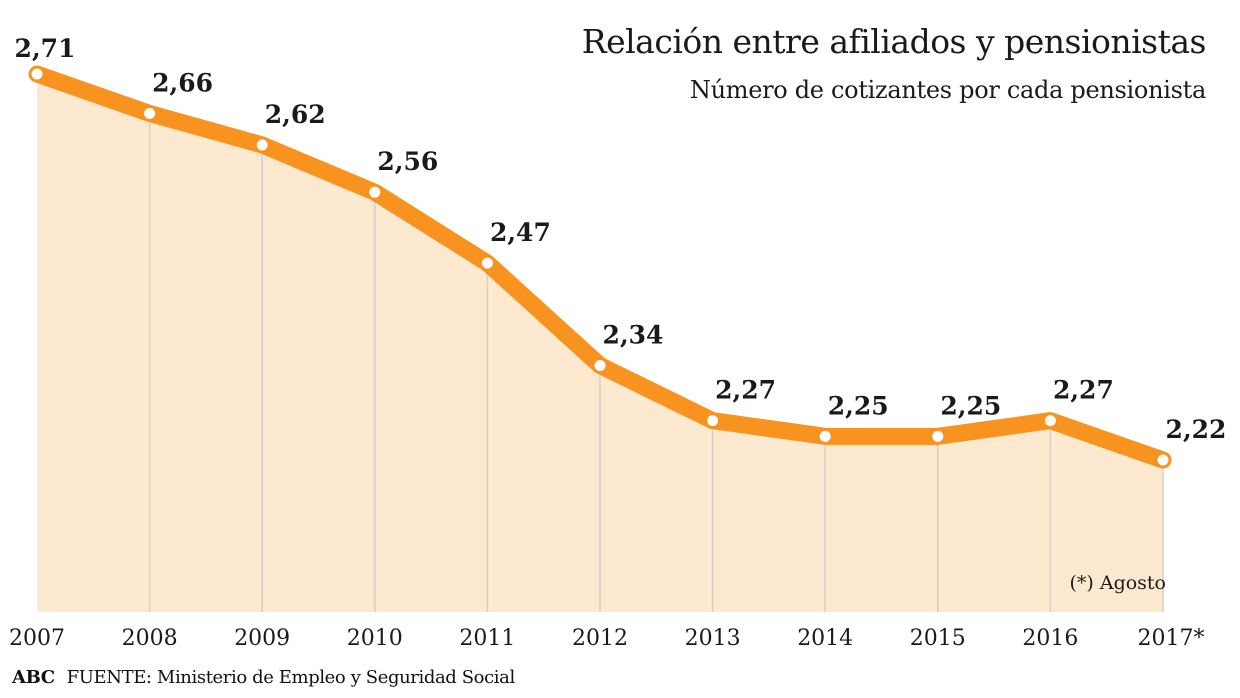 This screenshot has height=698, width=1240. Describe the element at coordinates (295, 114) in the screenshot. I see `data-label: 2,62` at that location.